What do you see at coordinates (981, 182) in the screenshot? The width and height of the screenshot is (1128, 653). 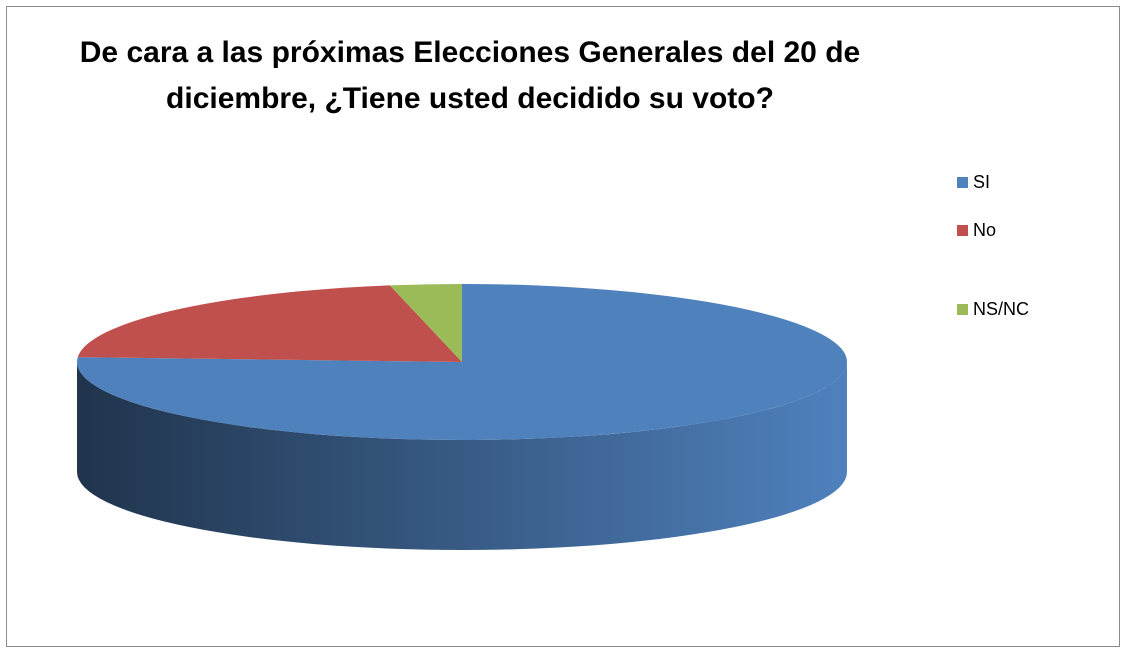 I see `legend-label: SI` at bounding box center [981, 182].